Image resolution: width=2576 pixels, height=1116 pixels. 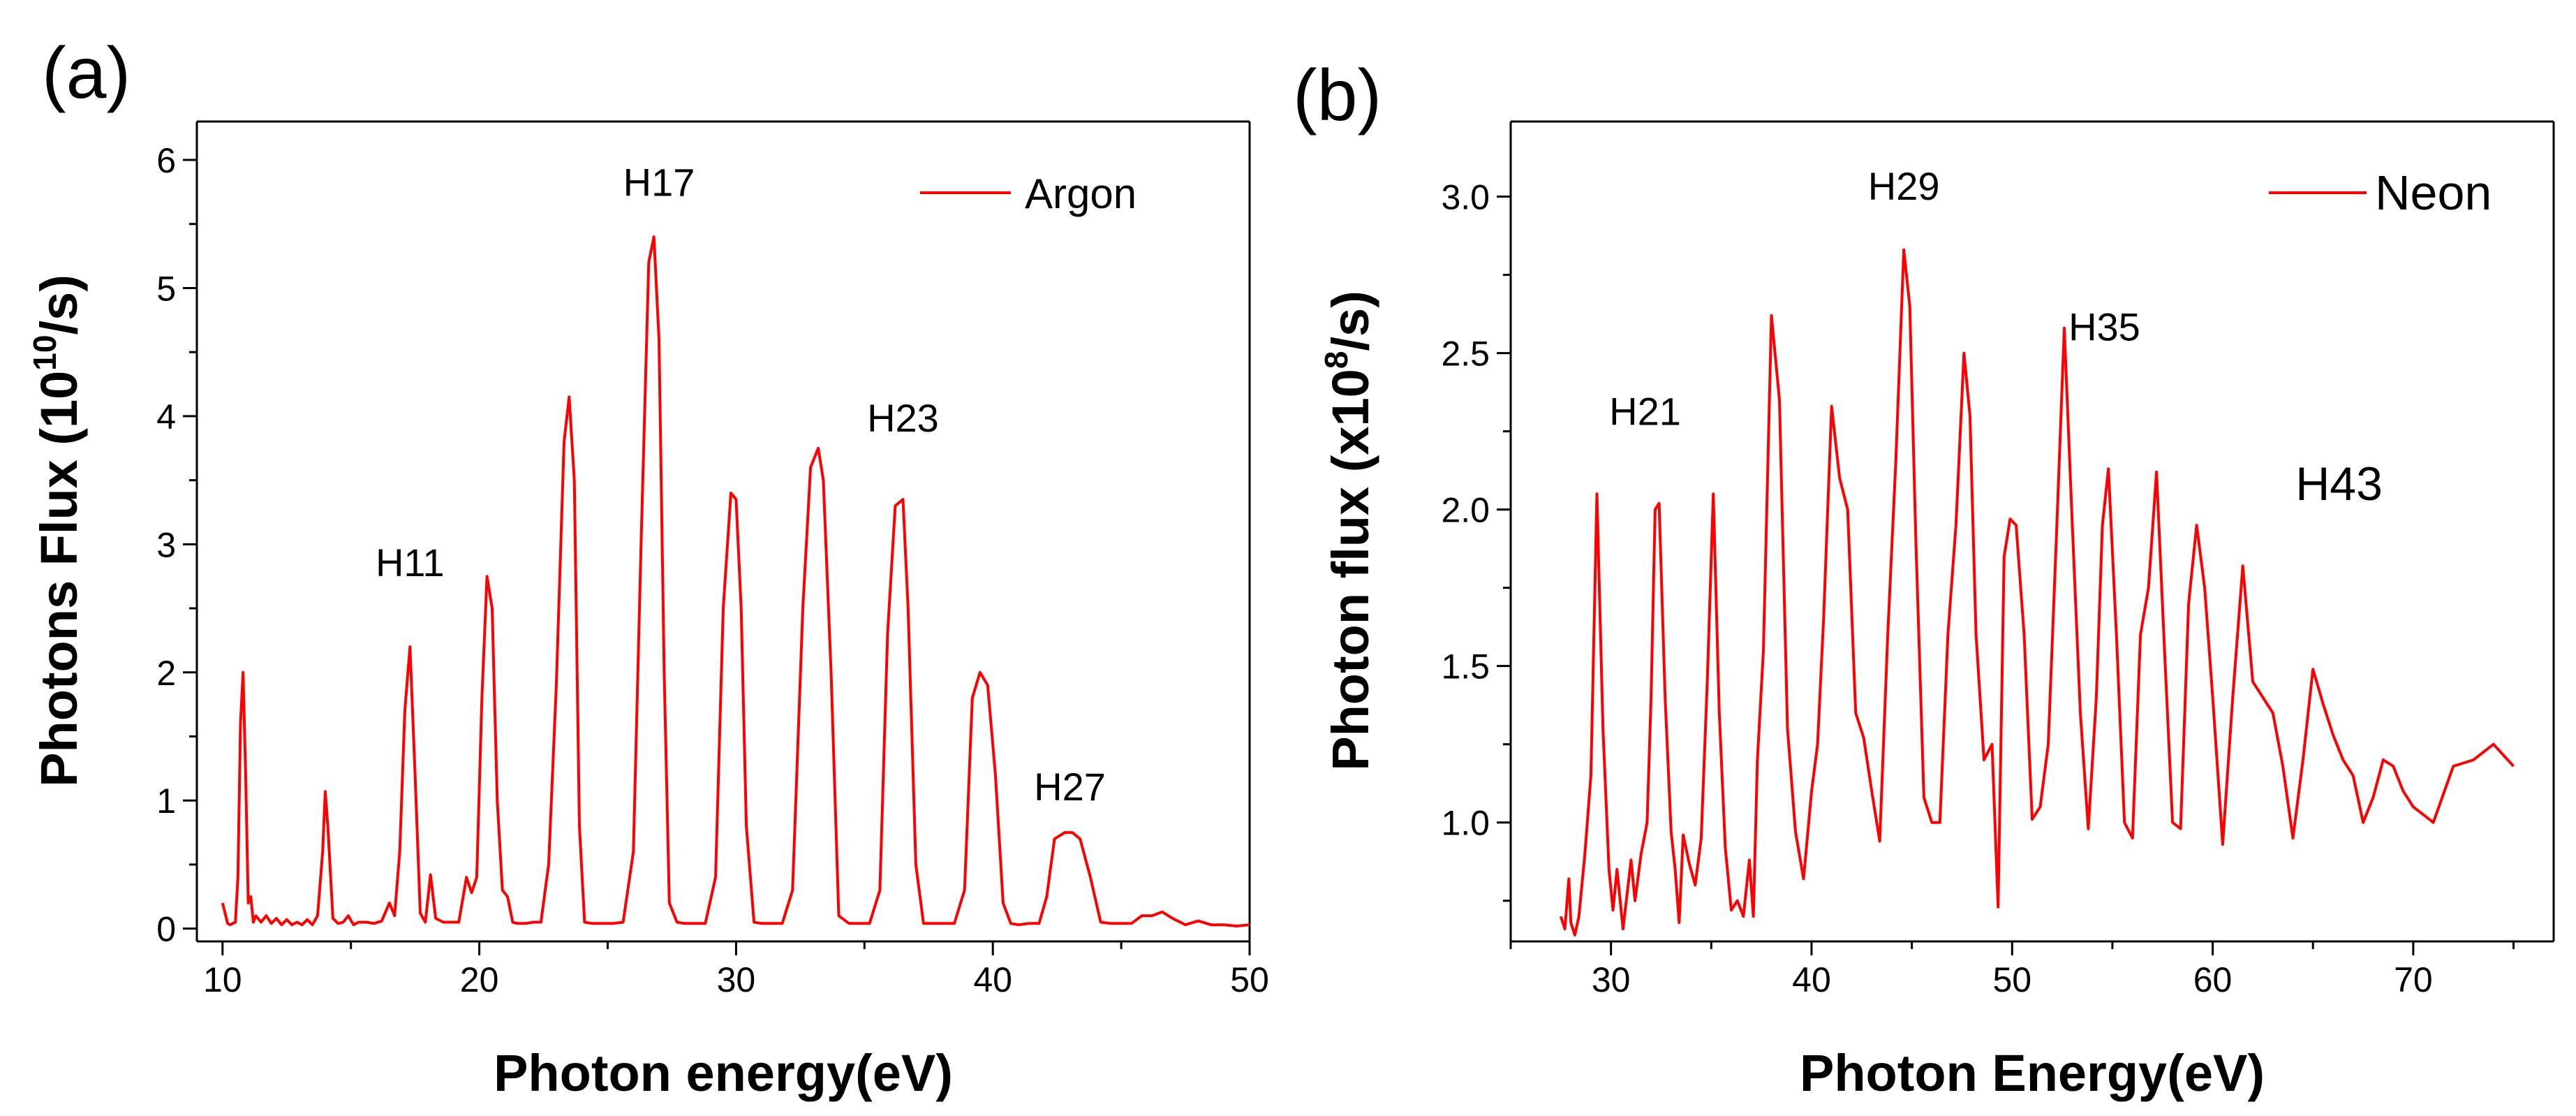 I want to click on panel-a-legend: Argon, so click(x=1028, y=193).